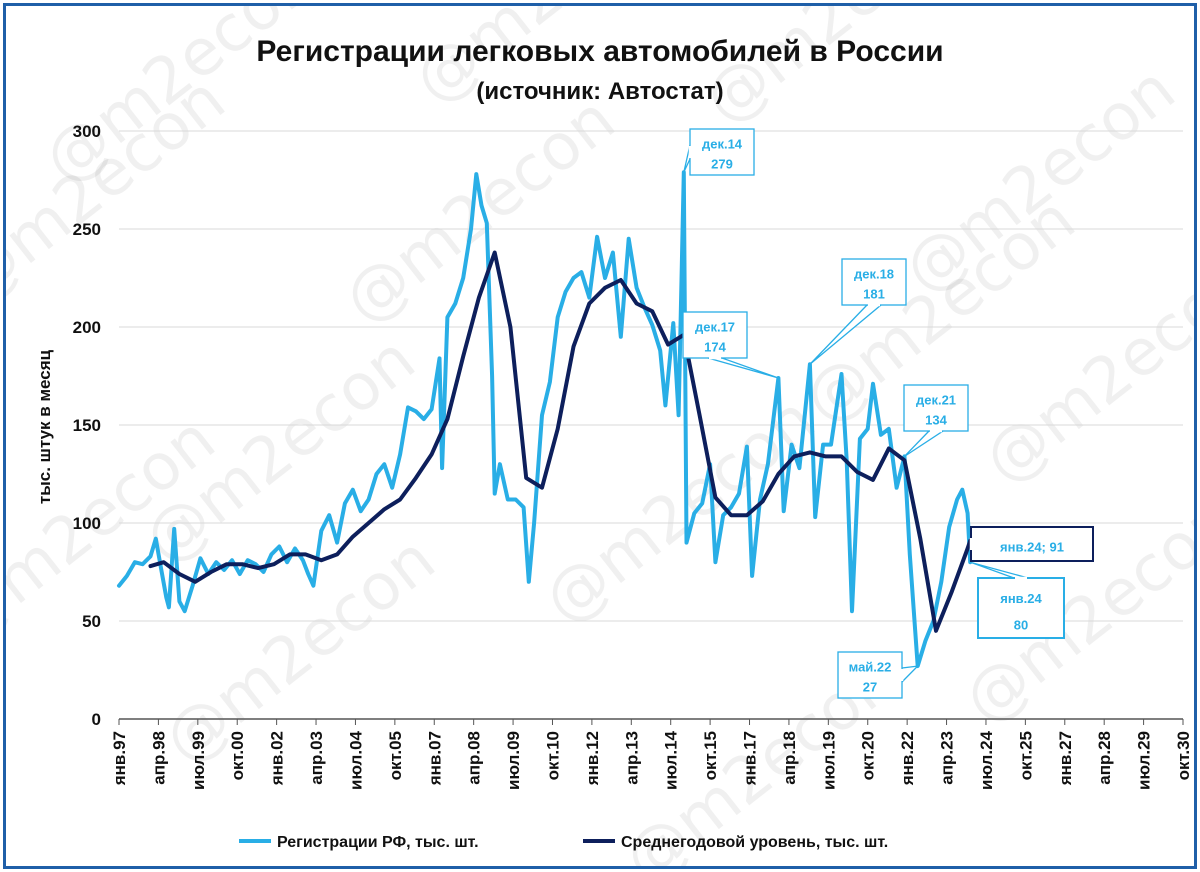 The width and height of the screenshot is (1200, 872). What do you see at coordinates (1021, 598) in the screenshot?
I see `callout-label: янв.24` at bounding box center [1021, 598].